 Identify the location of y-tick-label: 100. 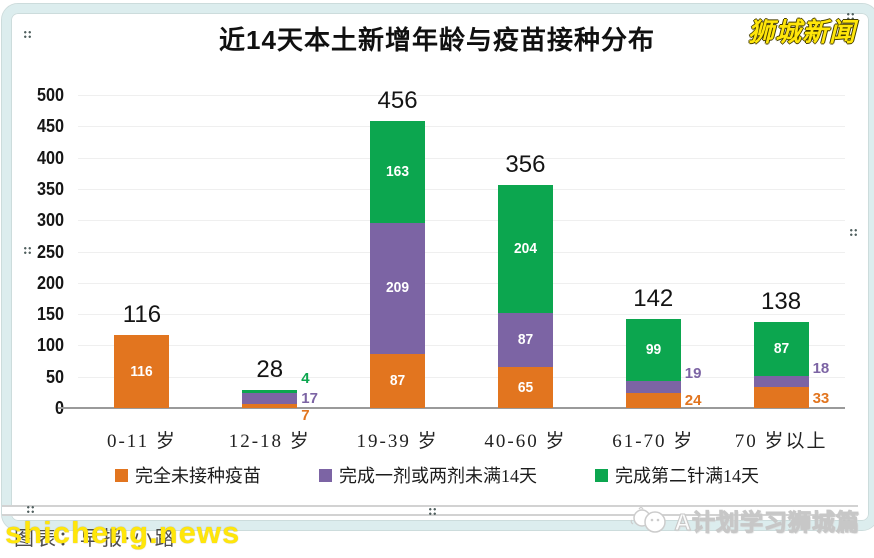
(50, 345).